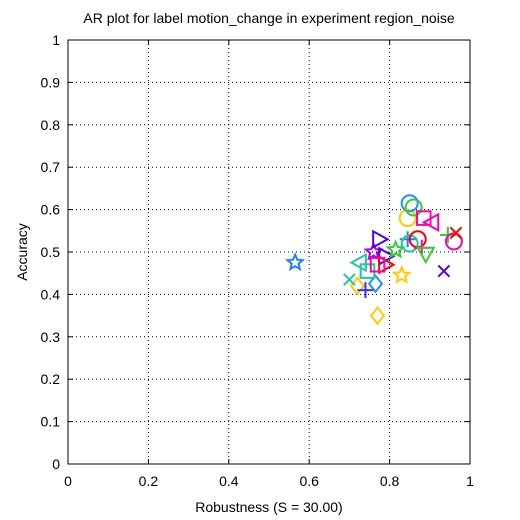  I want to click on x-tick-label: 0, so click(68, 481).